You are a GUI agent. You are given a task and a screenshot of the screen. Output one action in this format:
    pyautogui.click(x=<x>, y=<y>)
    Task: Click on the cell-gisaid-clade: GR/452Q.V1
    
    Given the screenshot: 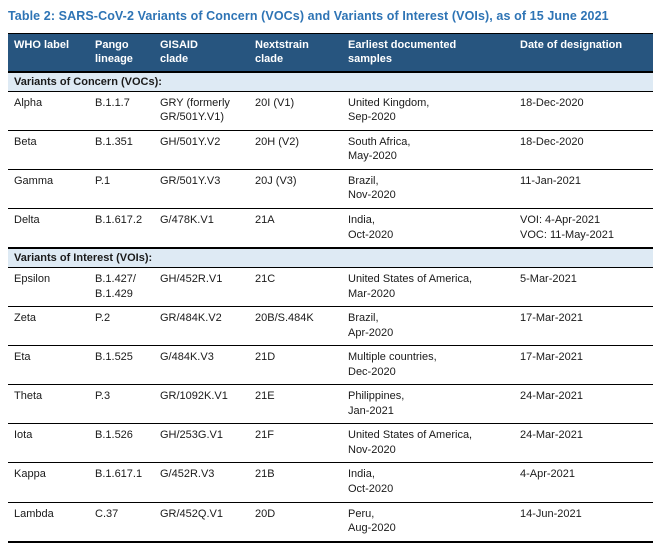 What is the action you would take?
    pyautogui.click(x=201, y=522)
    